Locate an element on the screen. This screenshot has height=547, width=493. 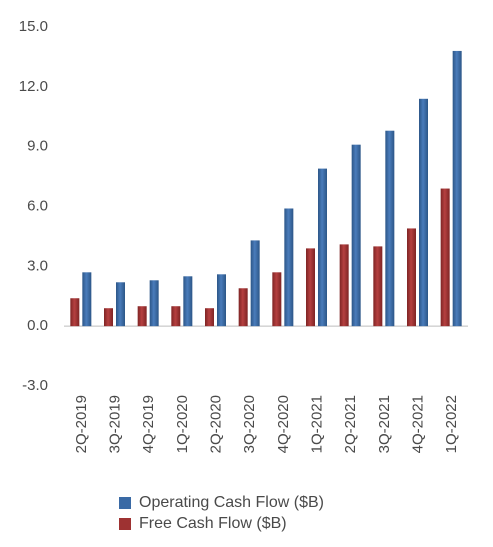
legend-label: Free Cash Flow ($B) is located at coordinates (213, 523).